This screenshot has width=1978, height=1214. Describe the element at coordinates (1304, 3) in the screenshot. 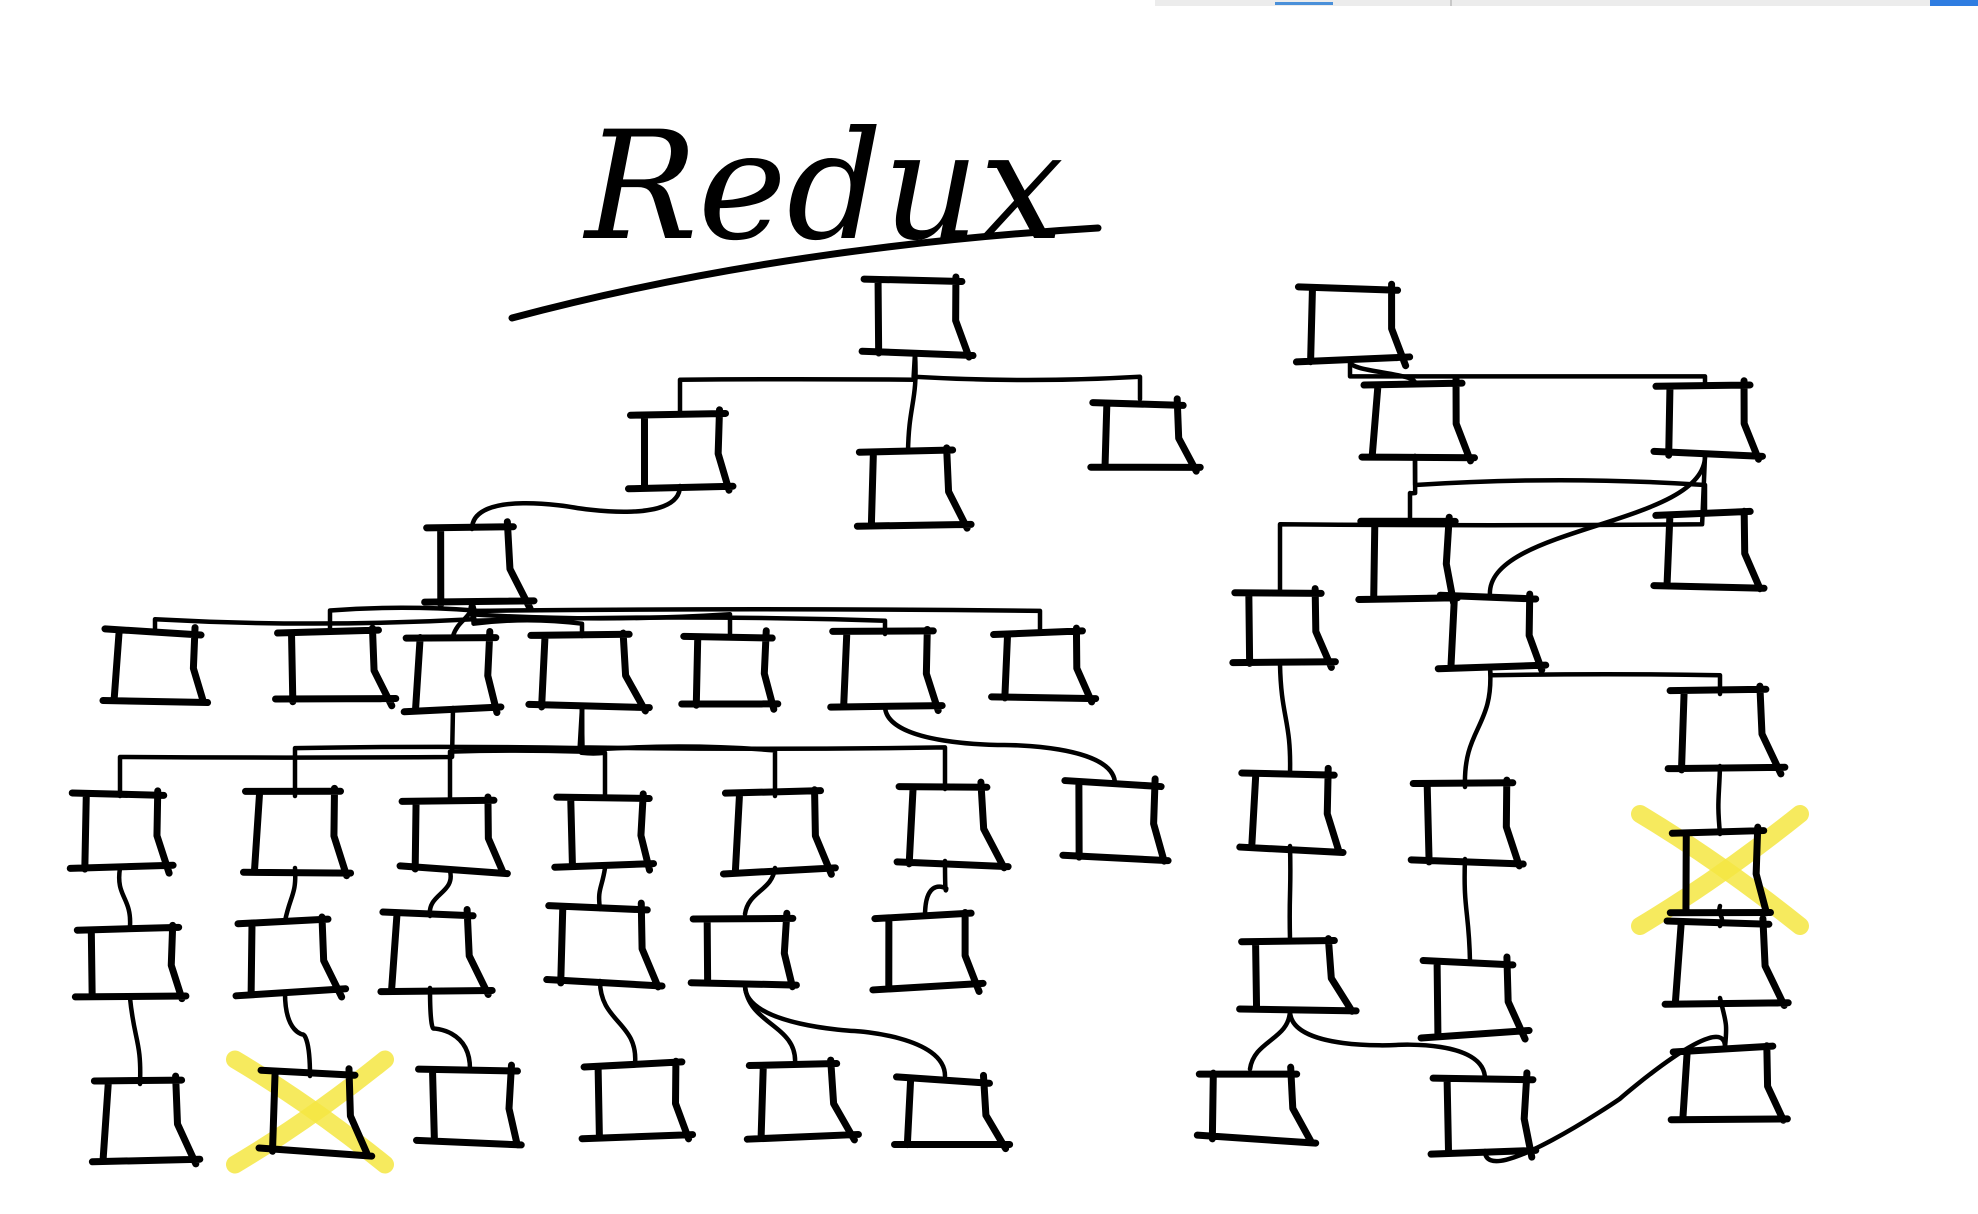

I see `active-tab-indicator` at that location.